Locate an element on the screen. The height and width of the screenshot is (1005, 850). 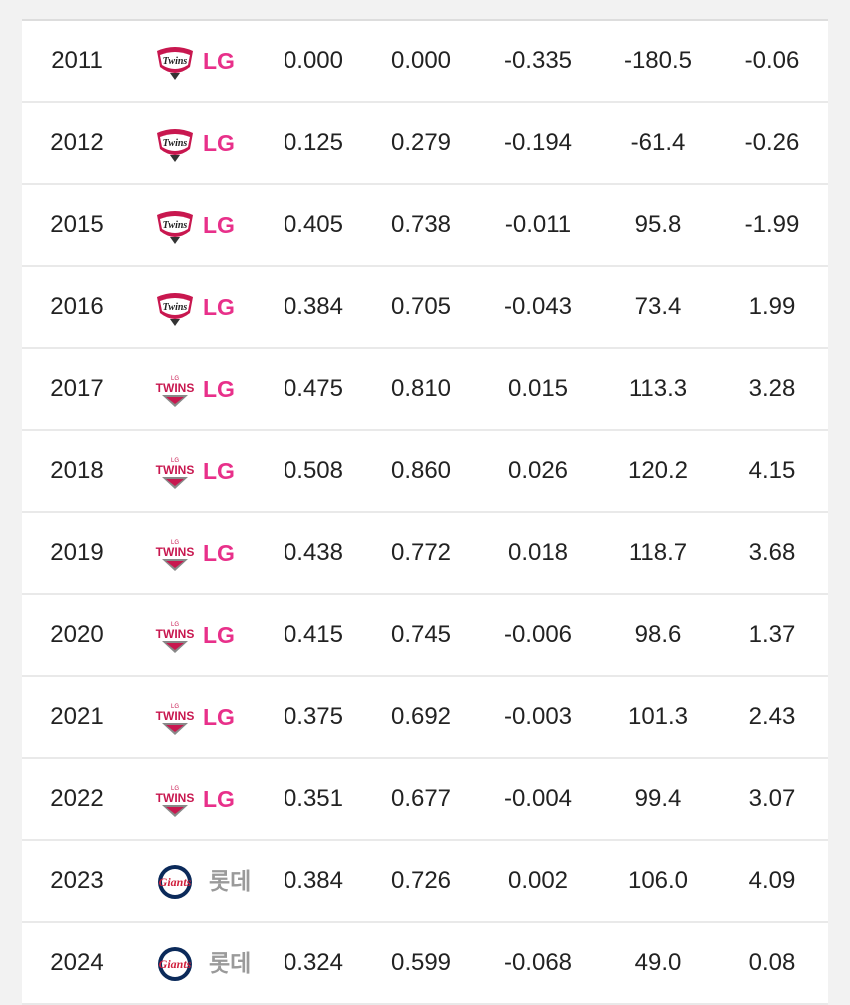
stat-cell: 0.375 is located at coordinates (314, 716).